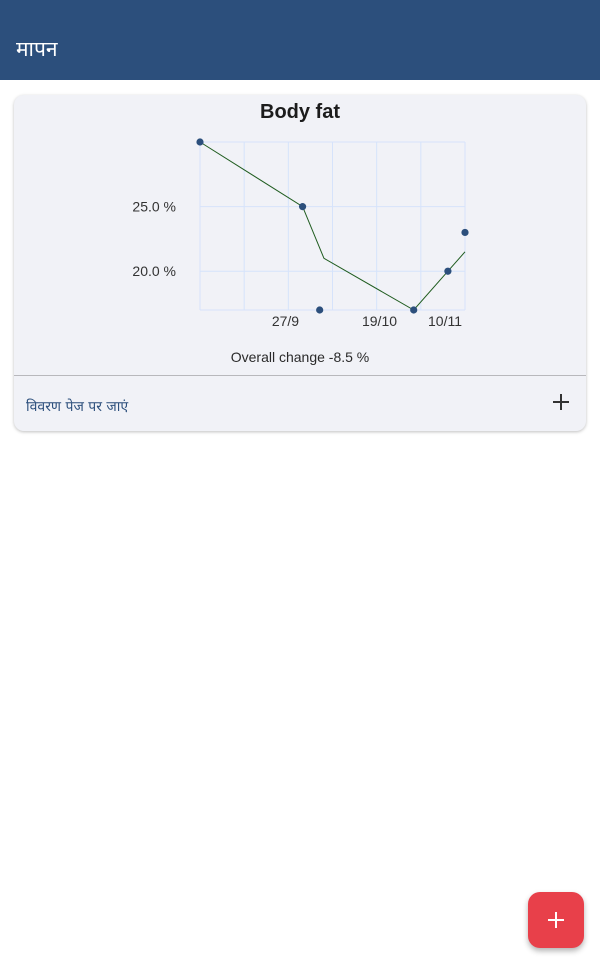 This screenshot has height=964, width=600. I want to click on app-bar: मापन, so click(300, 40).